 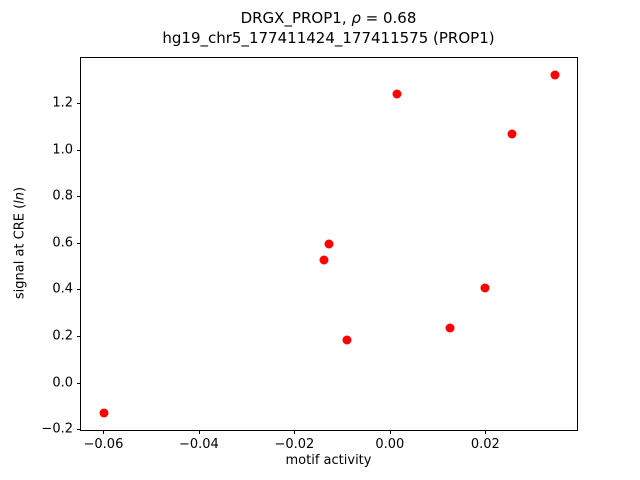 What do you see at coordinates (57, 429) in the screenshot?
I see `y-tick-label: −0.2` at bounding box center [57, 429].